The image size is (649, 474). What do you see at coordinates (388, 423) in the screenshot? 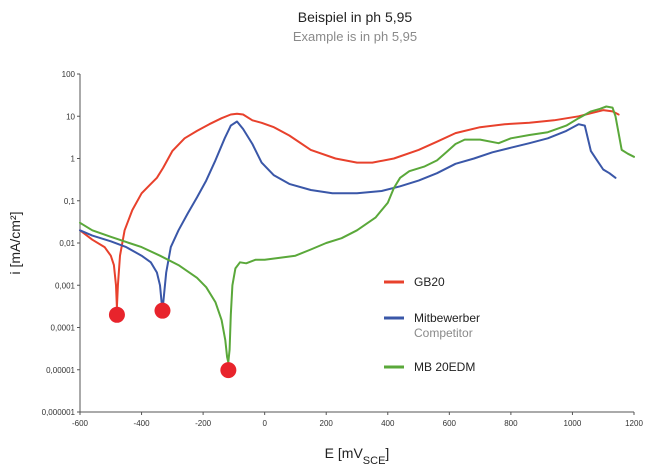
I see `x-tick-label: 400` at bounding box center [388, 423].